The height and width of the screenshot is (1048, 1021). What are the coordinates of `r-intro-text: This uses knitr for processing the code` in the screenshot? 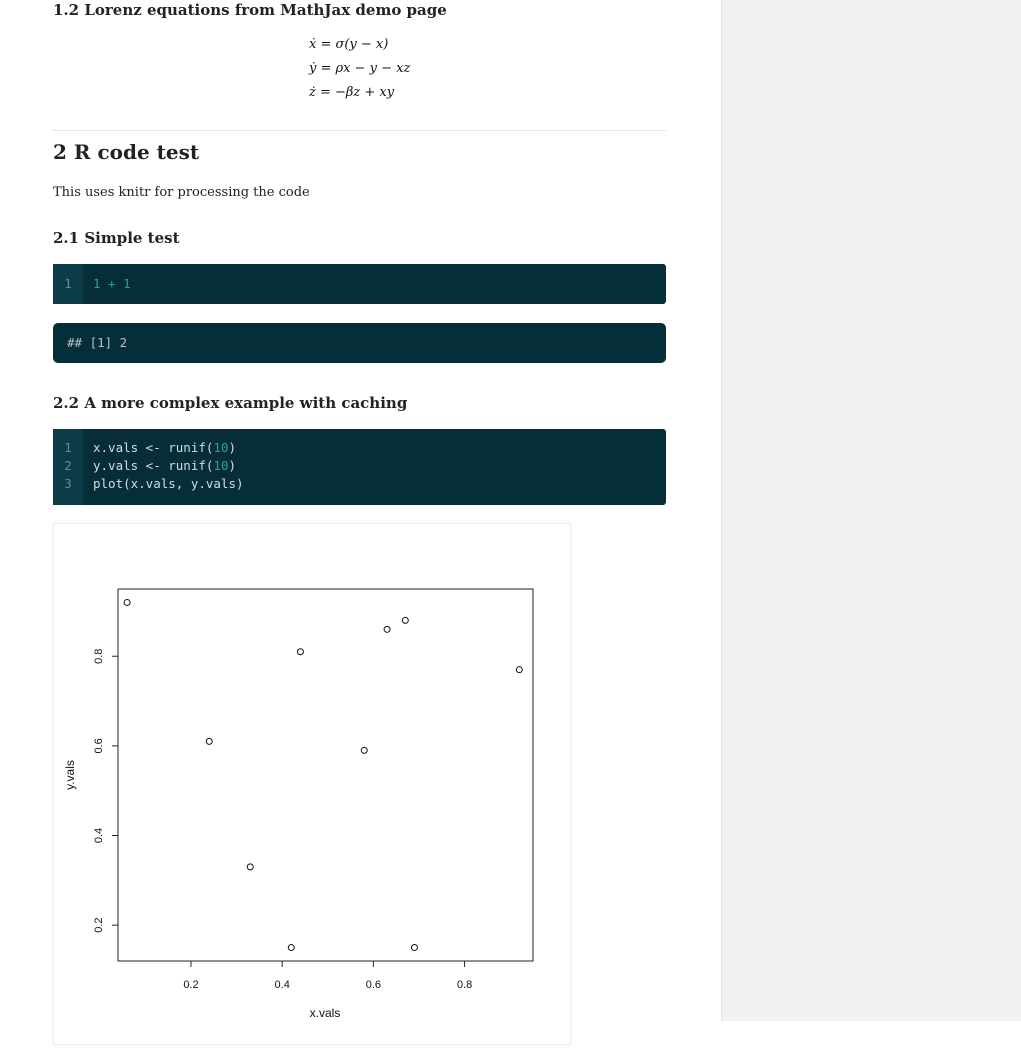 It's located at (181, 192).